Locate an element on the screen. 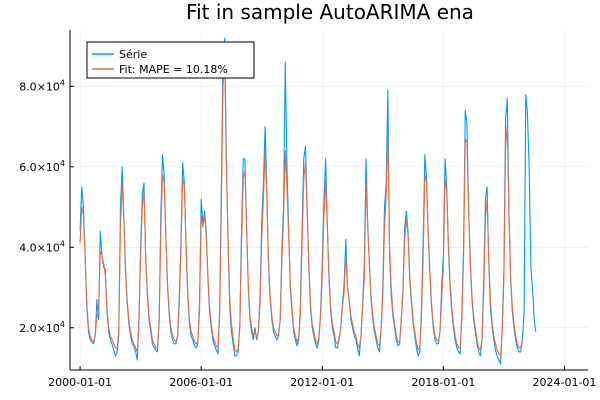 The width and height of the screenshot is (600, 400). legend-box is located at coordinates (170, 60).